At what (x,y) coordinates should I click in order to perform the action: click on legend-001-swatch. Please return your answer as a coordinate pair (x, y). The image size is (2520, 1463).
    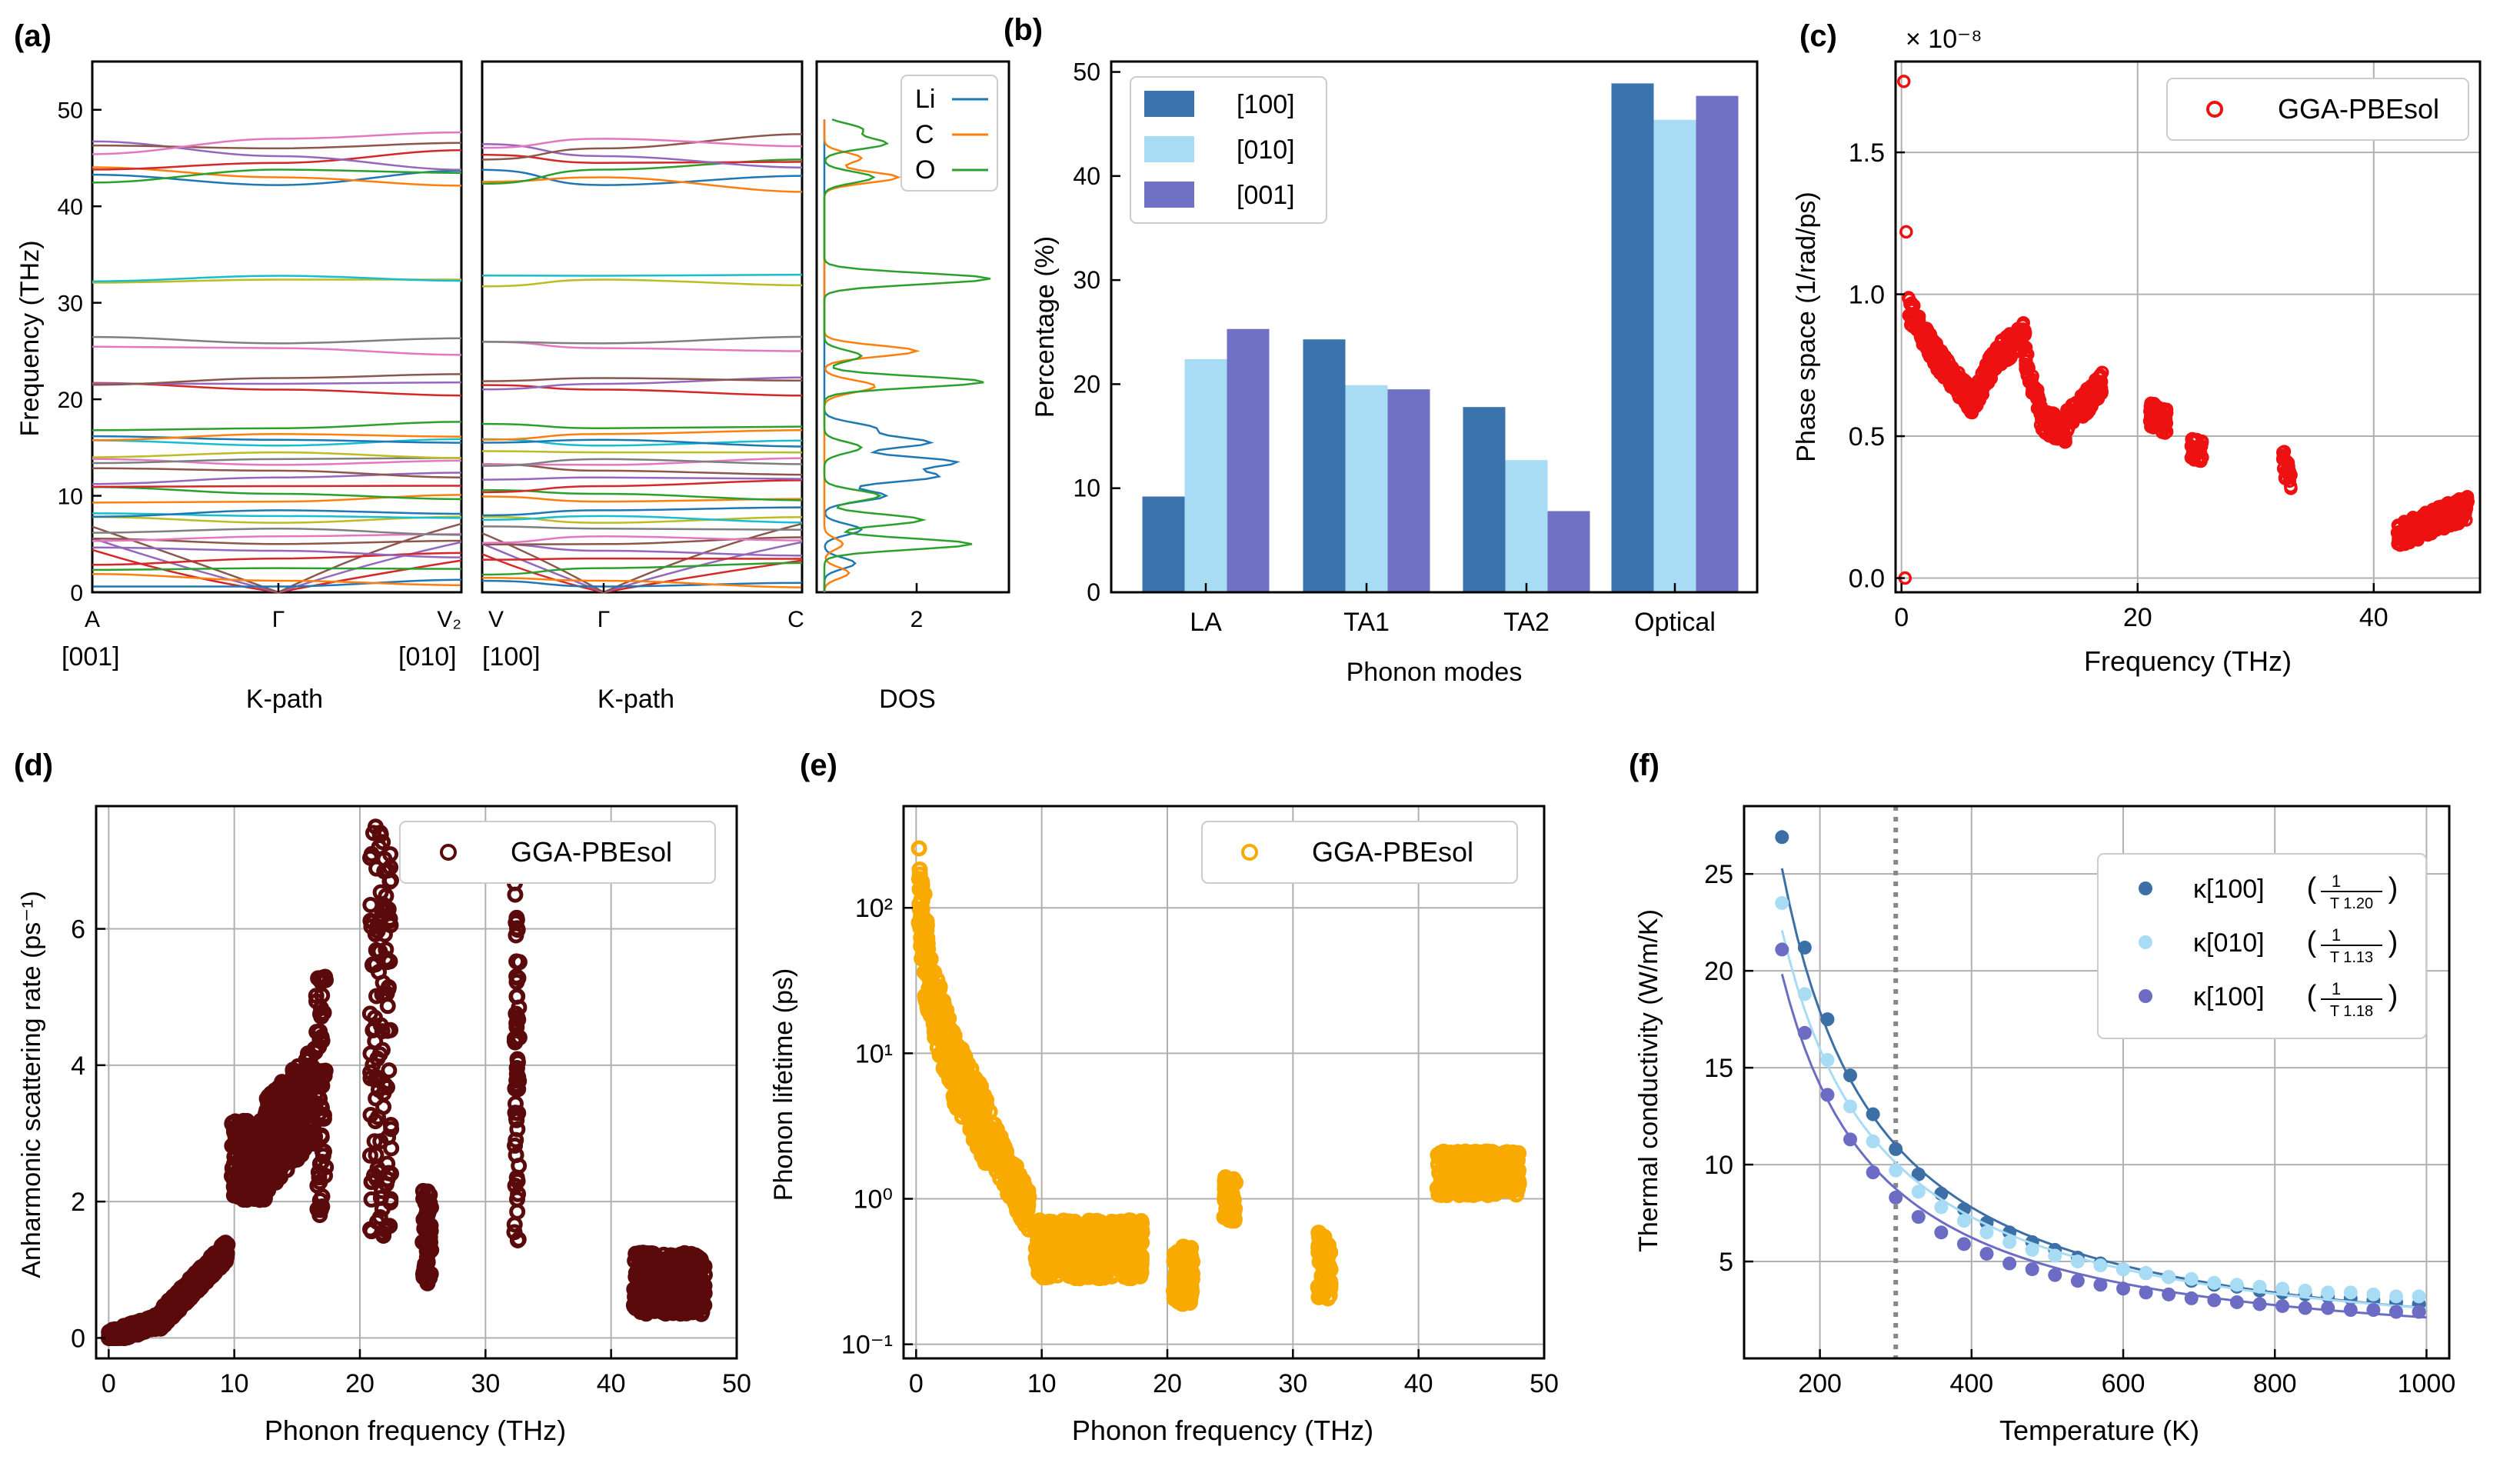
    Looking at the image, I should click on (1169, 195).